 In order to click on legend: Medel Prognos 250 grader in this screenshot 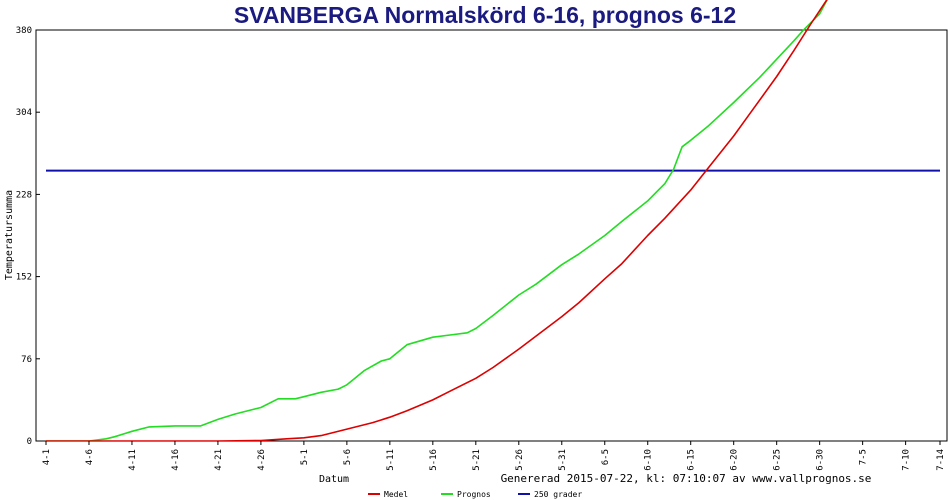, I will do `click(475, 494)`.